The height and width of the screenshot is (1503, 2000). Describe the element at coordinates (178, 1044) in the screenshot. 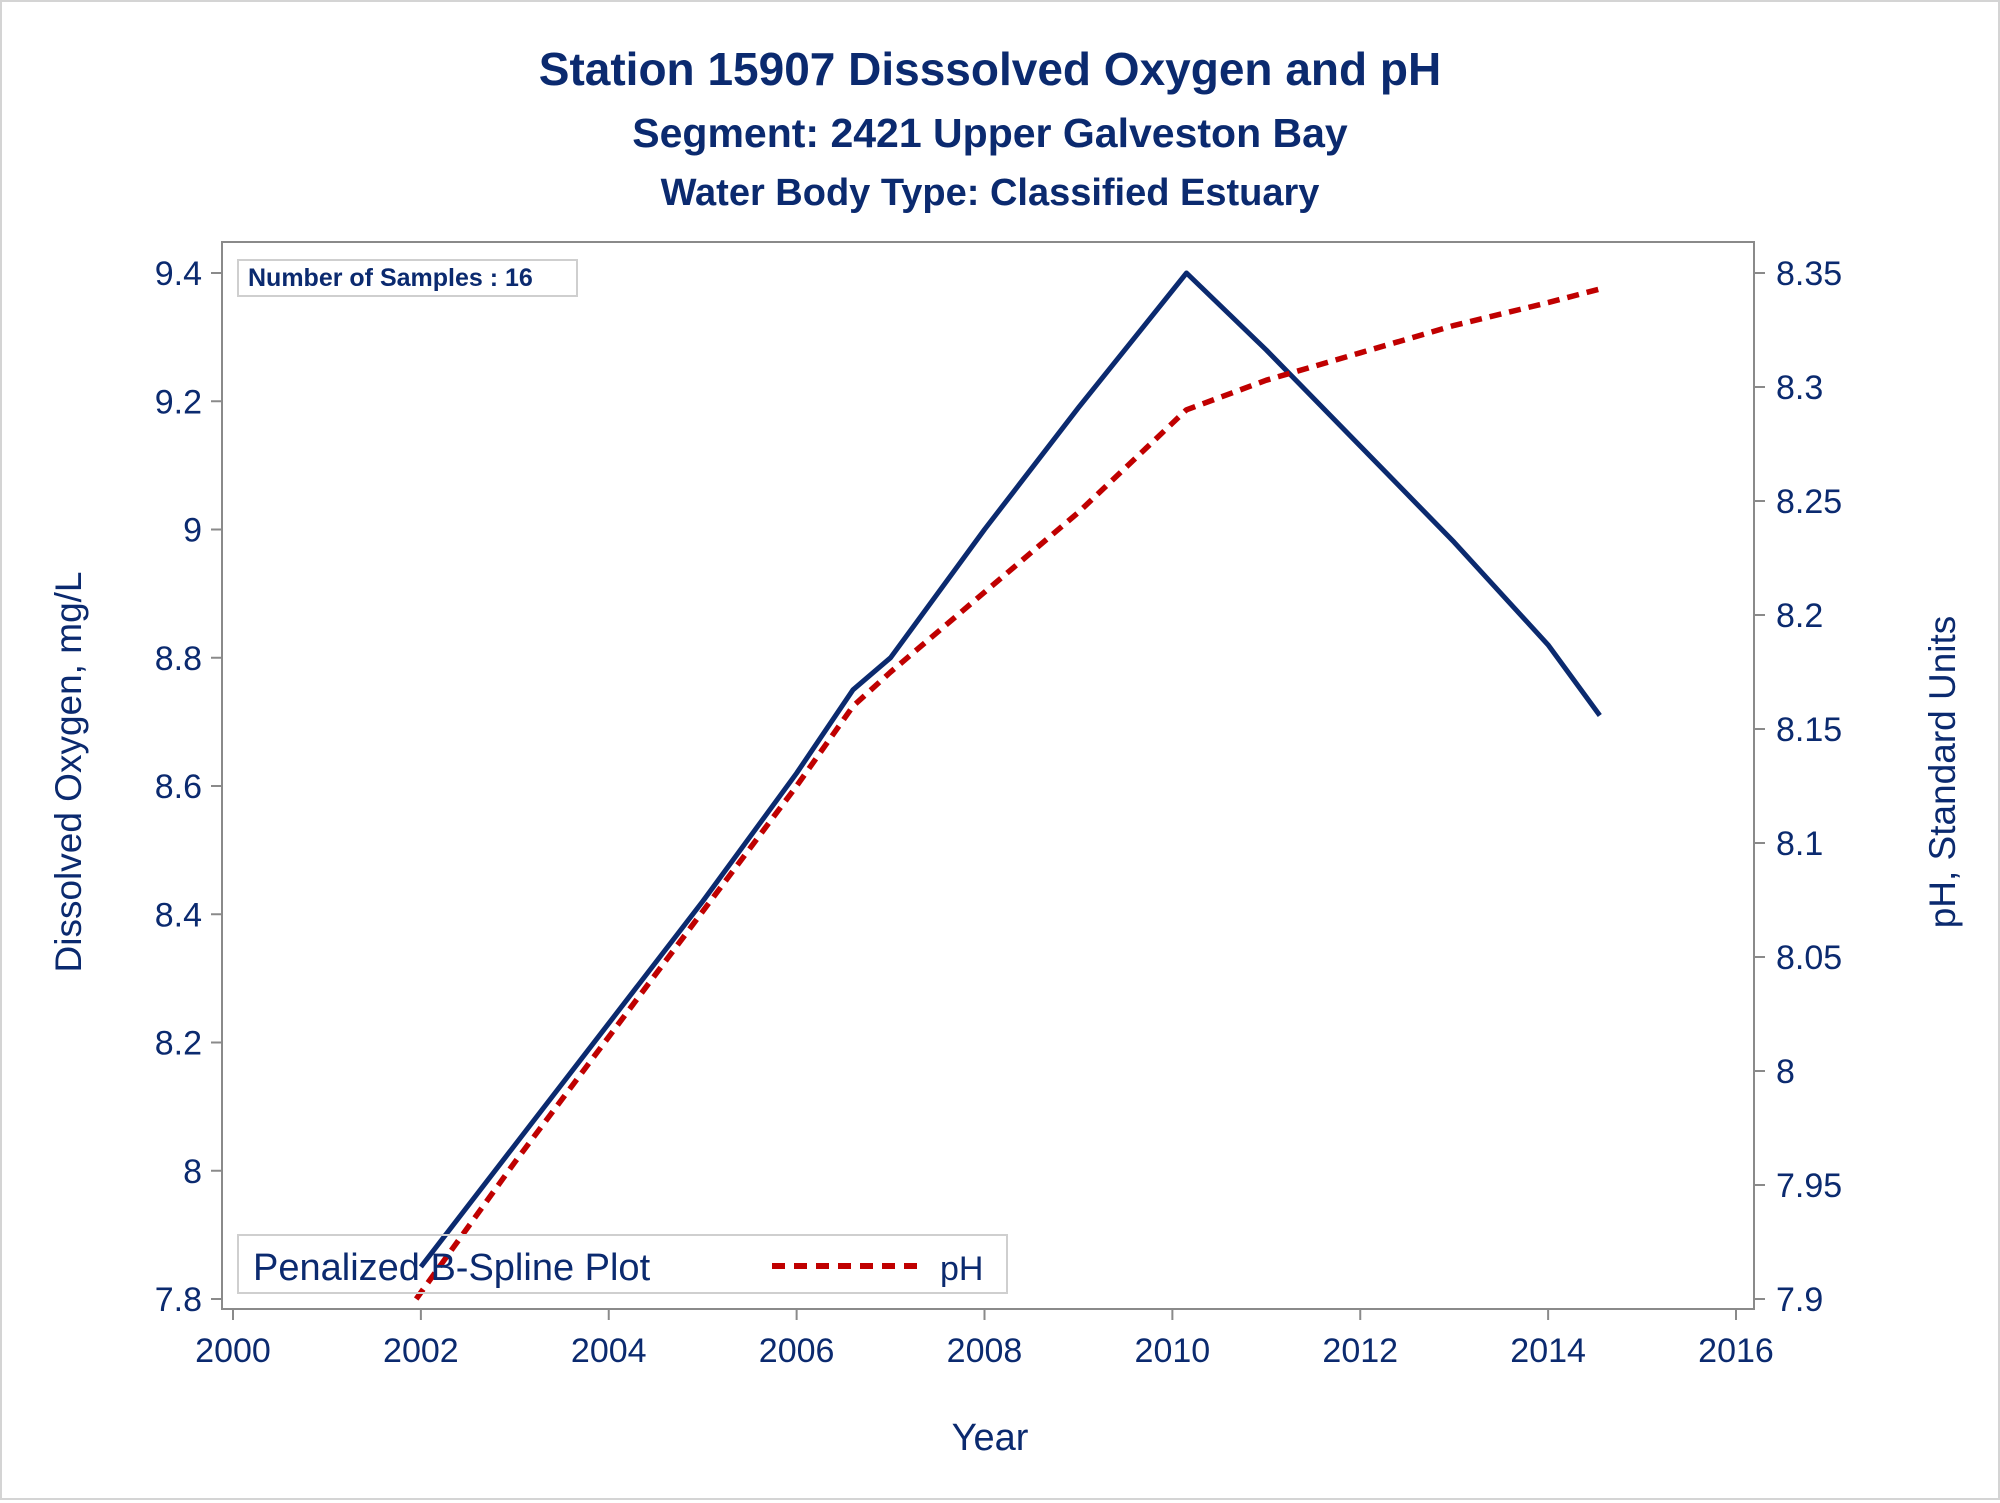

I see `left-y-tick-label: 8.2` at that location.